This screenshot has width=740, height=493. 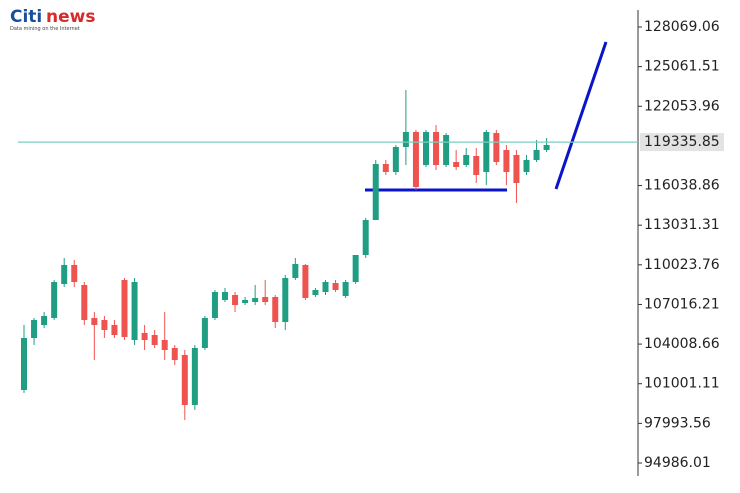 I want to click on y-tick-label: 116038.86, so click(x=682, y=186).